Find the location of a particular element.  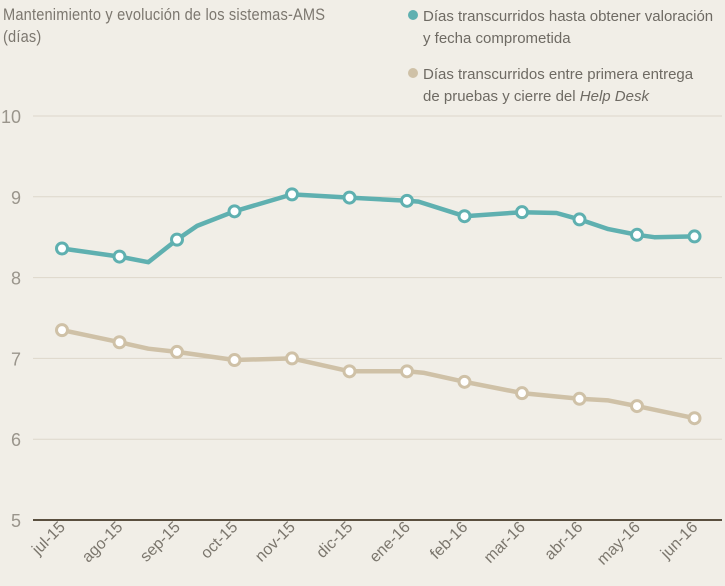

legend-label-line: y fecha comprometida is located at coordinates (497, 38).